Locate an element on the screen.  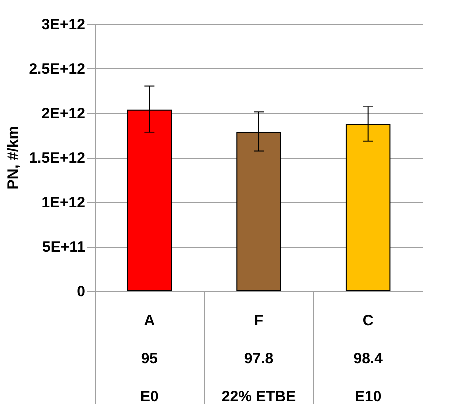
y-tick-label: 1E+12 is located at coordinates (64, 203).